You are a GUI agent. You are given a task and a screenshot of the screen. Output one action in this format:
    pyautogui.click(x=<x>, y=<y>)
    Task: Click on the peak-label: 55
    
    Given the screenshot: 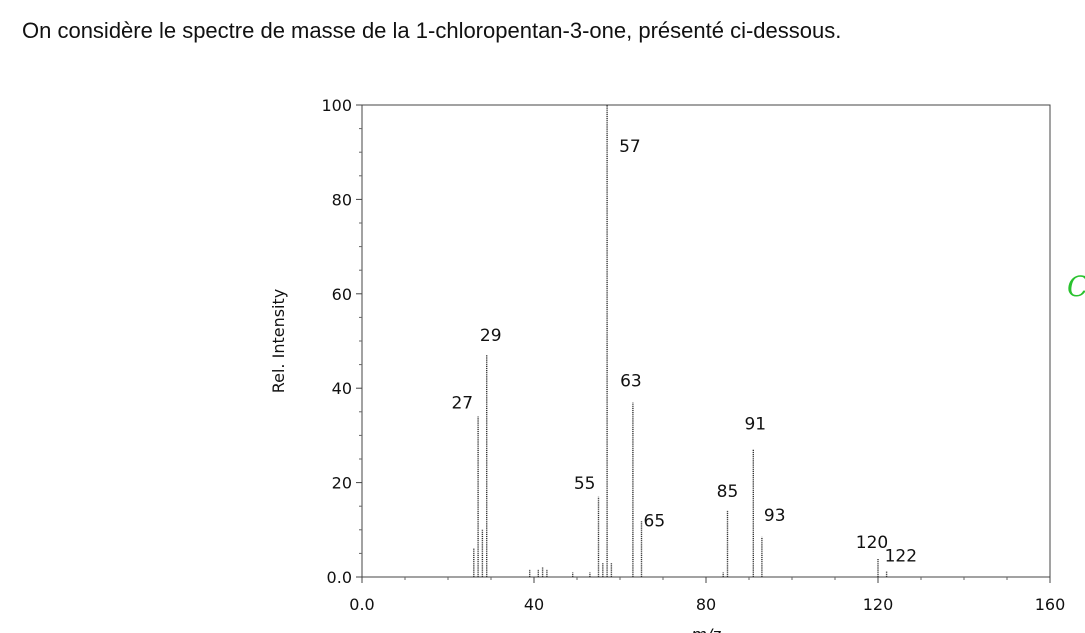 What is the action you would take?
    pyautogui.click(x=585, y=484)
    